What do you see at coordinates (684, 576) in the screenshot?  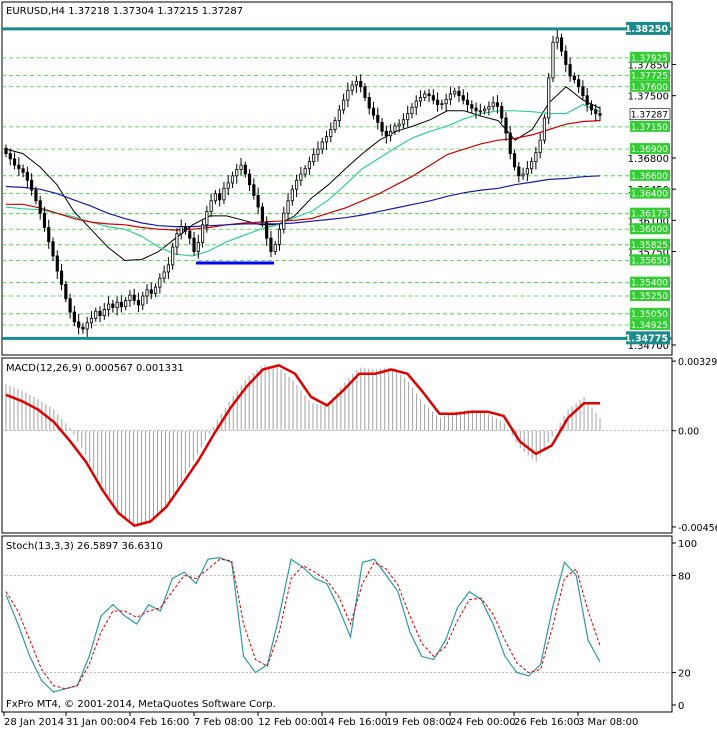 I see `stochastic-tick-label: 80` at bounding box center [684, 576].